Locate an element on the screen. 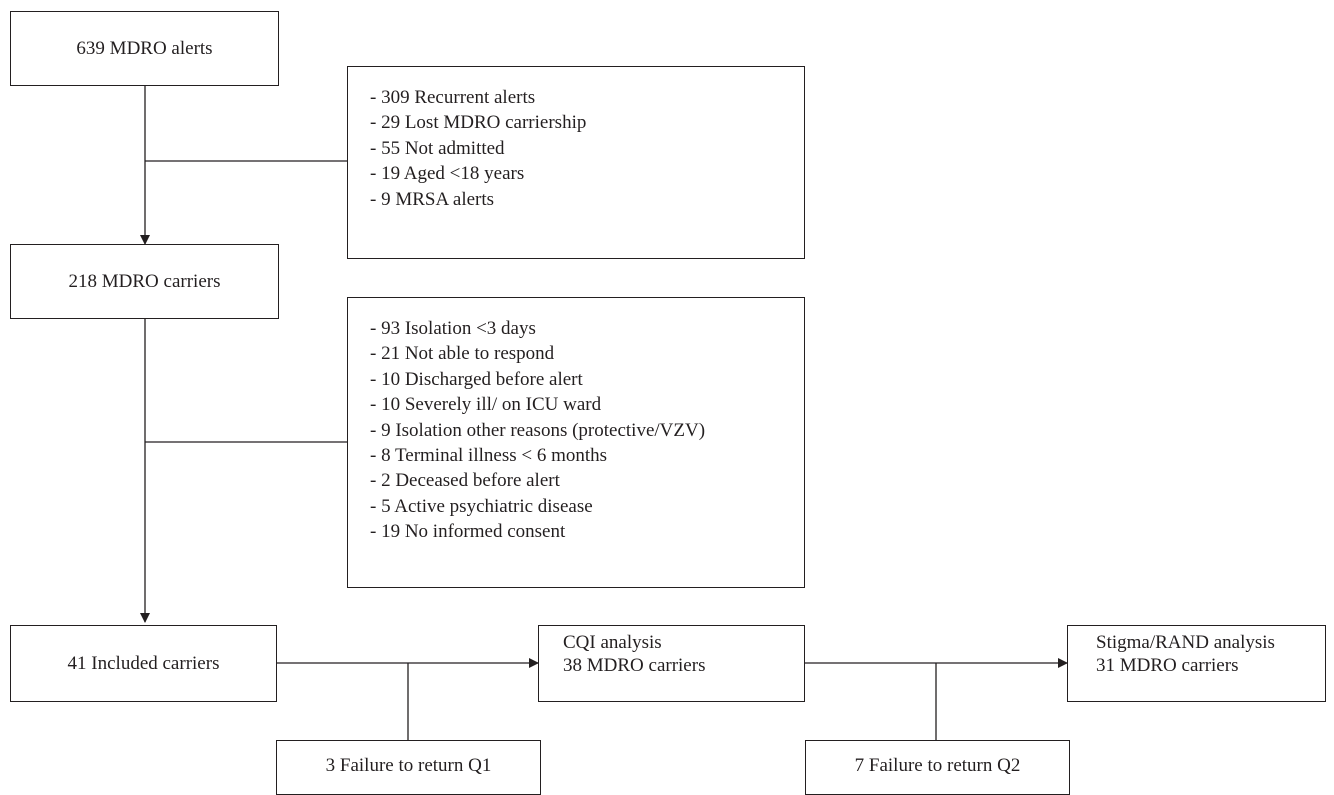  exclusion-1-item: - 55 Not admitted is located at coordinates (437, 148).